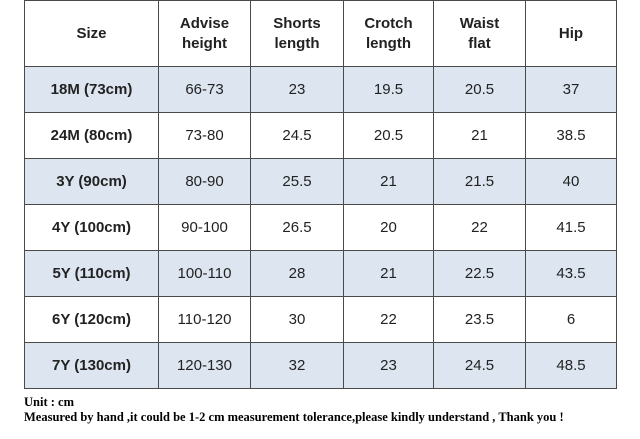 The width and height of the screenshot is (640, 439). What do you see at coordinates (204, 365) in the screenshot?
I see `value-cell: 120-130` at bounding box center [204, 365].